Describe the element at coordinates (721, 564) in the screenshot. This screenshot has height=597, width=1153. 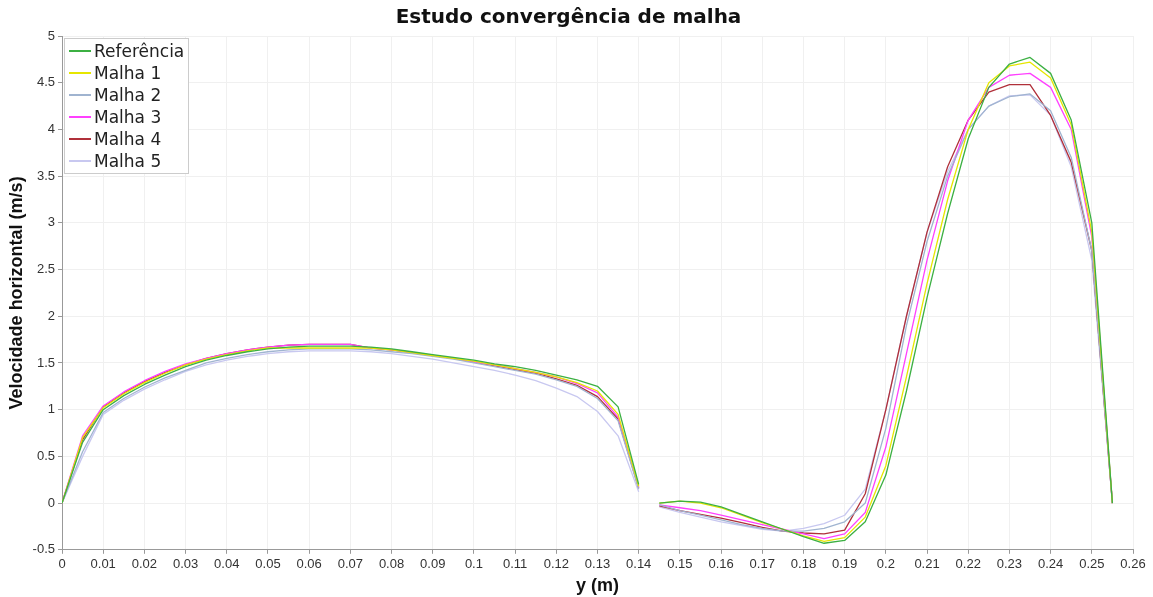
I see `x-tick-label: 0.16` at that location.